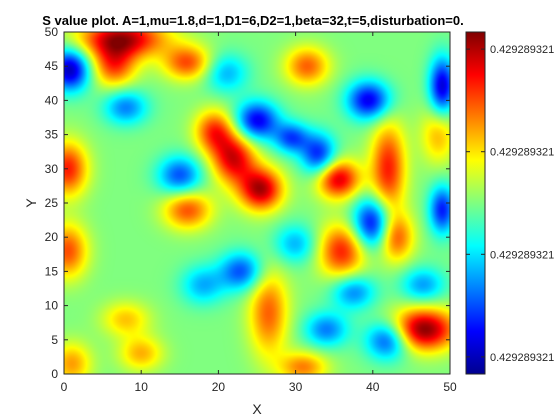 This screenshot has height=420, width=560. Describe the element at coordinates (257, 409) in the screenshot. I see `x-axis-label: X` at that location.